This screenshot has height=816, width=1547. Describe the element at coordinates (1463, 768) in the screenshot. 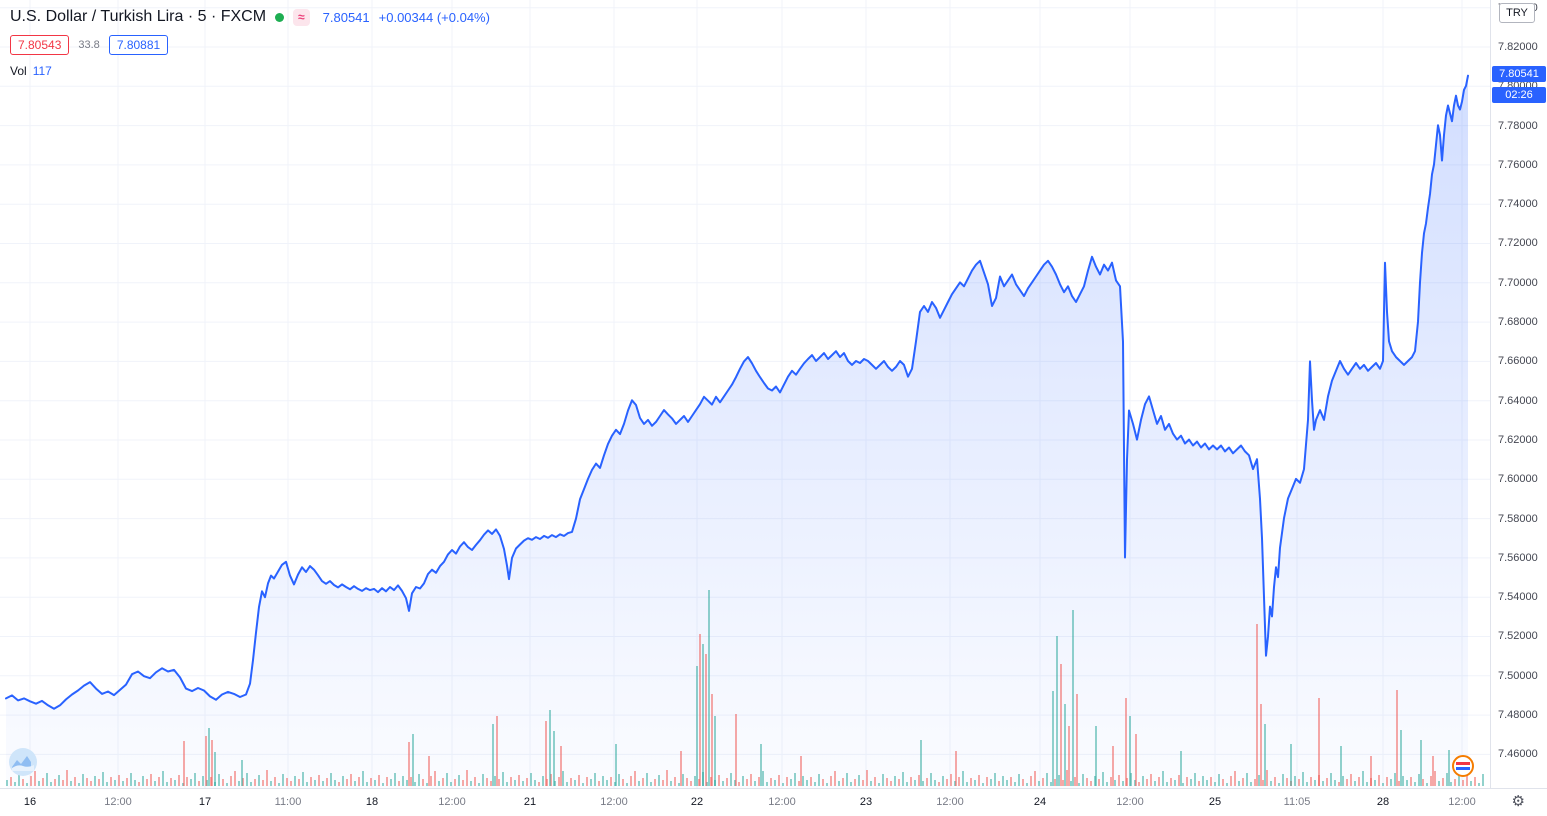

I see `broker-logo-icon` at that location.